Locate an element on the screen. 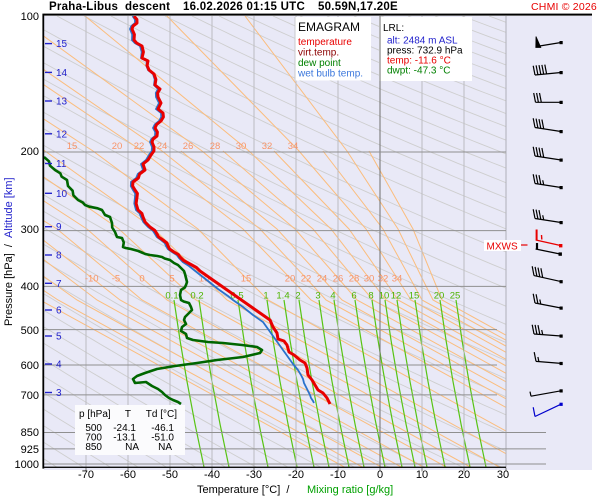 The height and width of the screenshot is (500, 600). svg-text: p [hPa] is located at coordinates (95, 414).